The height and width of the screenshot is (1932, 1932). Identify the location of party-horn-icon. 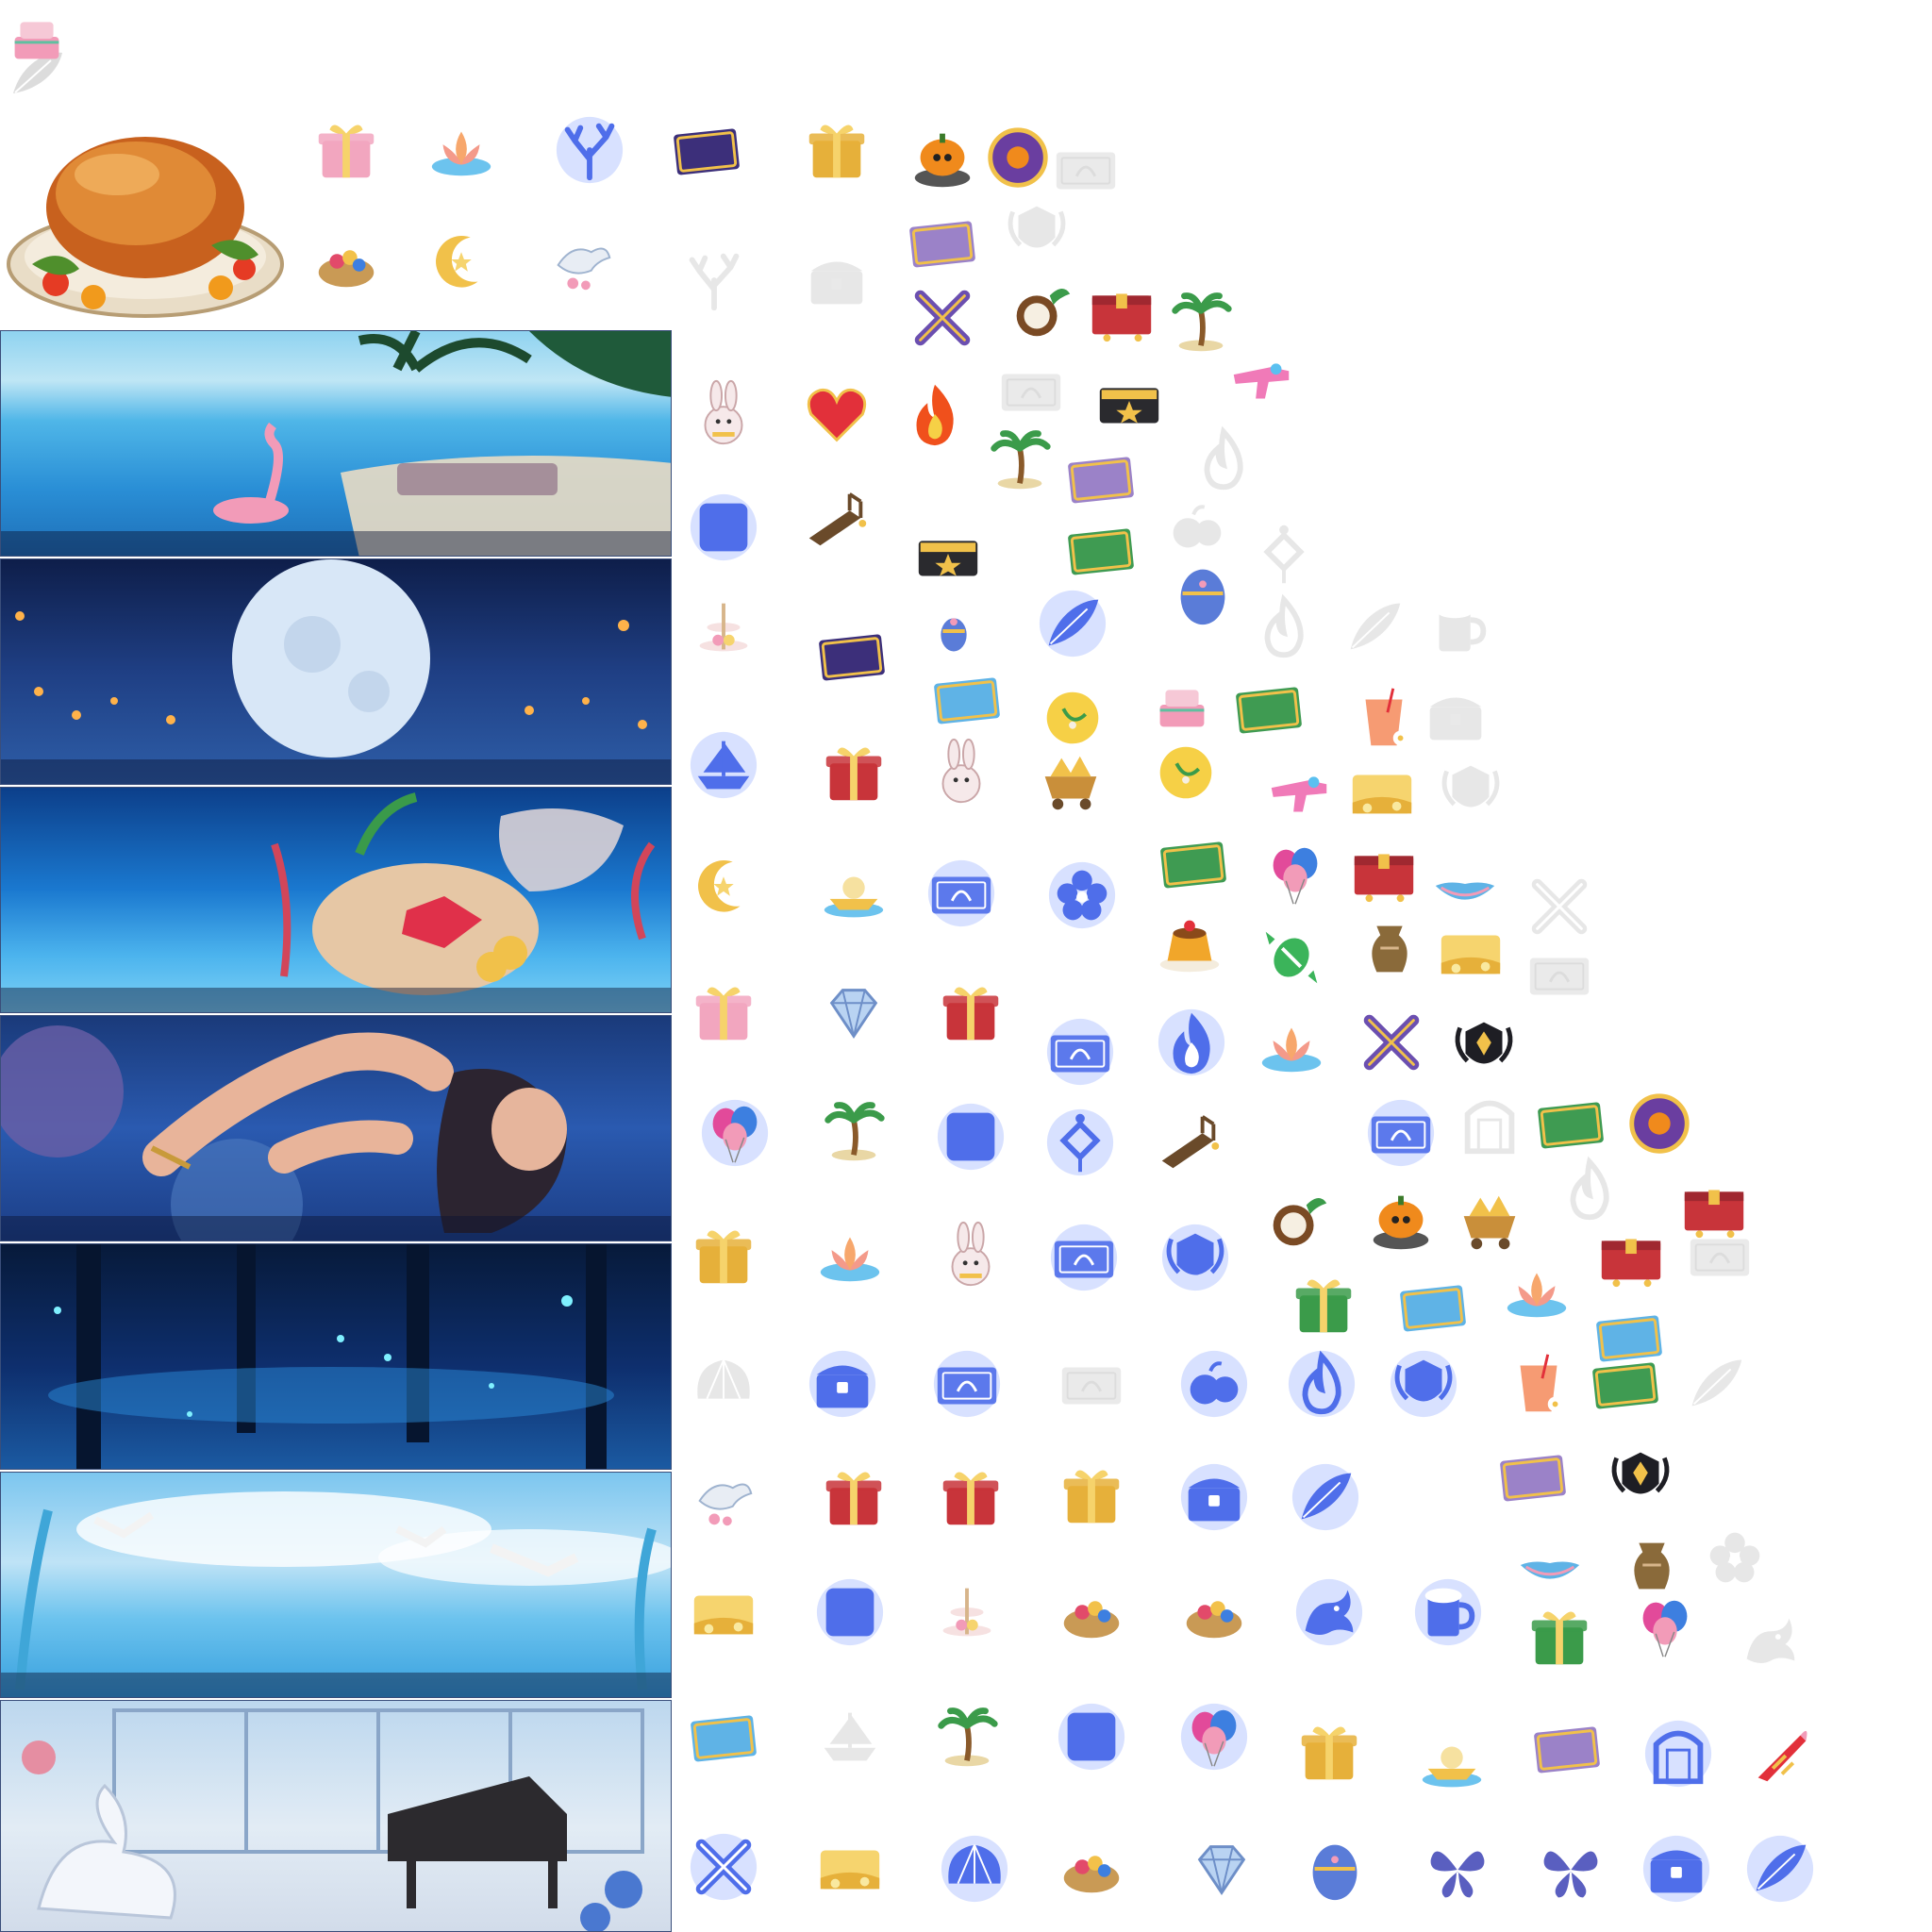
(1782, 1753).